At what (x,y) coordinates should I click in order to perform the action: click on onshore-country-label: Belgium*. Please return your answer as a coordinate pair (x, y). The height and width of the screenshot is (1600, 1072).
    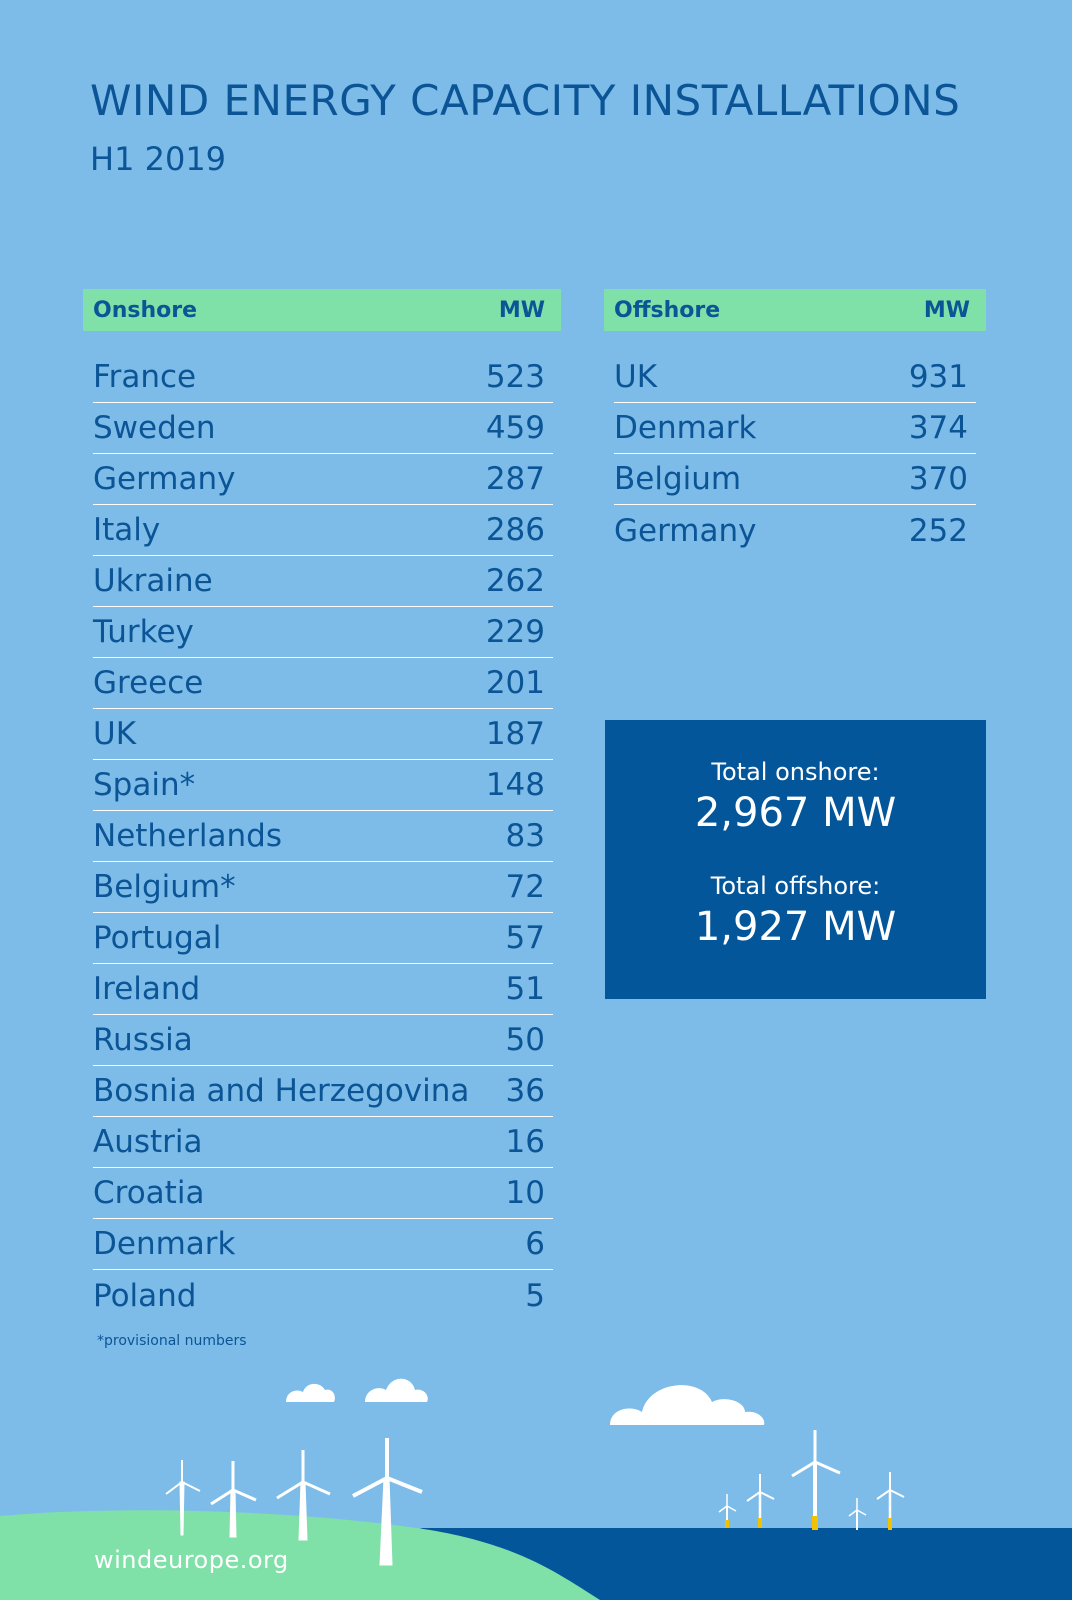
    Looking at the image, I should click on (164, 887).